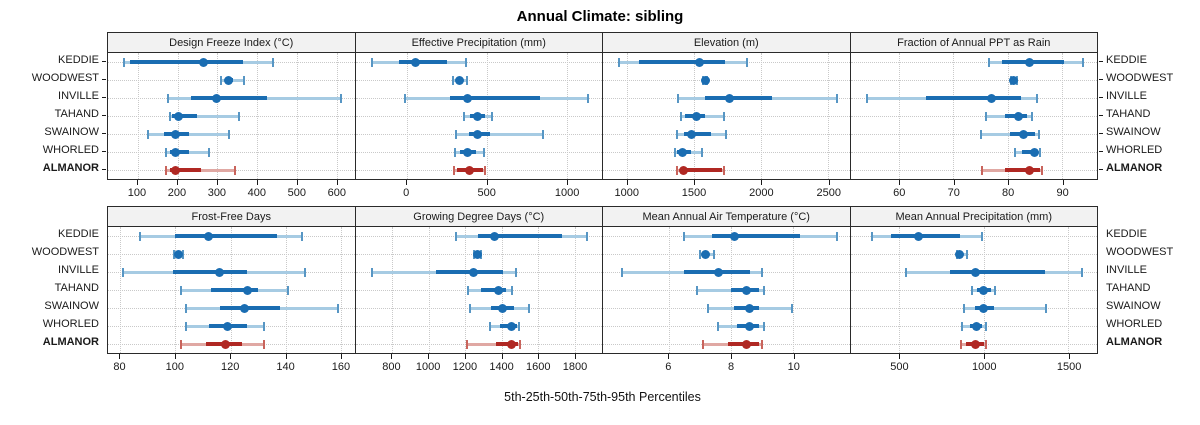 This screenshot has width=1200, height=425. What do you see at coordinates (70, 168) in the screenshot?
I see `station-label-almanor: ALMANOR` at bounding box center [70, 168].